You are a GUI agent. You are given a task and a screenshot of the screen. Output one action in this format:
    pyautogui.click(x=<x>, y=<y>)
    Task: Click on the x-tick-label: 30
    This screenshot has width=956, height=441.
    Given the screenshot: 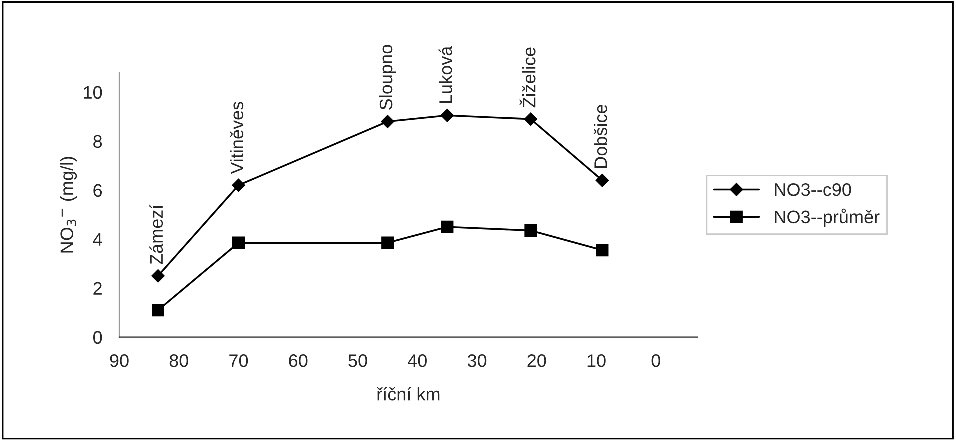 What is the action you would take?
    pyautogui.click(x=477, y=361)
    